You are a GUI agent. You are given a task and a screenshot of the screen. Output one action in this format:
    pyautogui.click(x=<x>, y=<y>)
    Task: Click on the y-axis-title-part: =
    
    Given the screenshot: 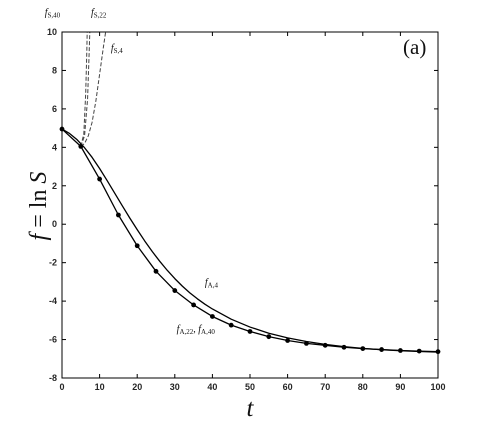 What is the action you would take?
    pyautogui.click(x=39, y=224)
    